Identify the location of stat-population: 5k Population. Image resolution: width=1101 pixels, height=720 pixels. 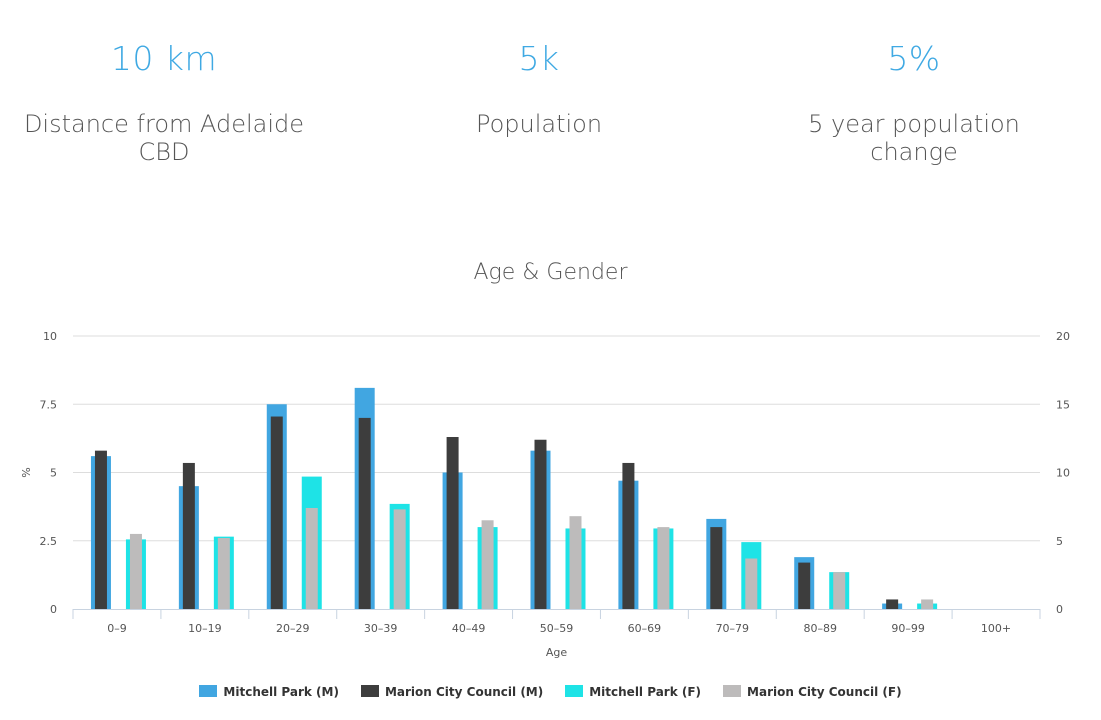
(539, 87).